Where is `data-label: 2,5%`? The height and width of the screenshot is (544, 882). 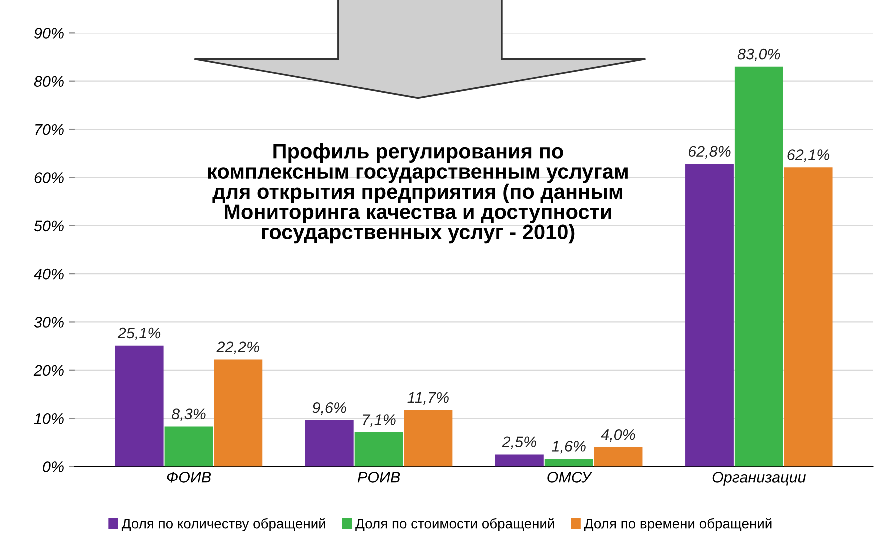
data-label: 2,5% is located at coordinates (519, 443).